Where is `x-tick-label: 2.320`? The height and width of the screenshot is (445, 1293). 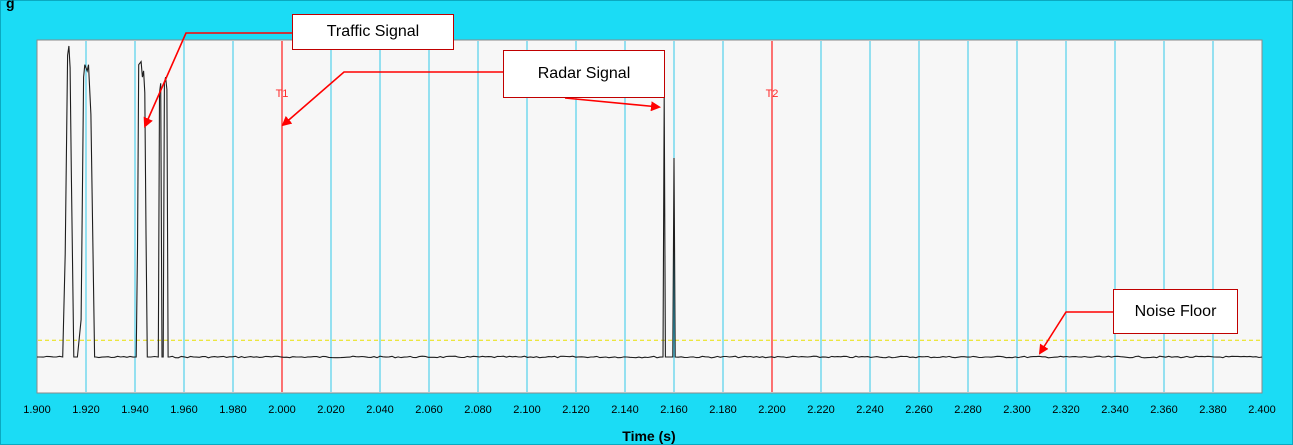
x-tick-label: 2.320 is located at coordinates (1066, 410).